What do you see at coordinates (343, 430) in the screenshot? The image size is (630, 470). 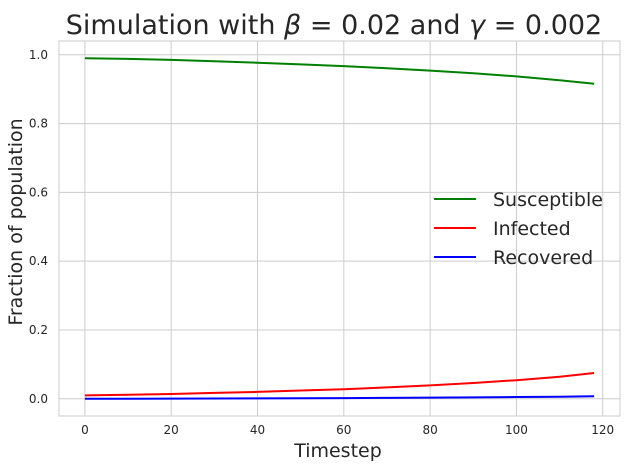 I see `x-tick-label: 60` at bounding box center [343, 430].